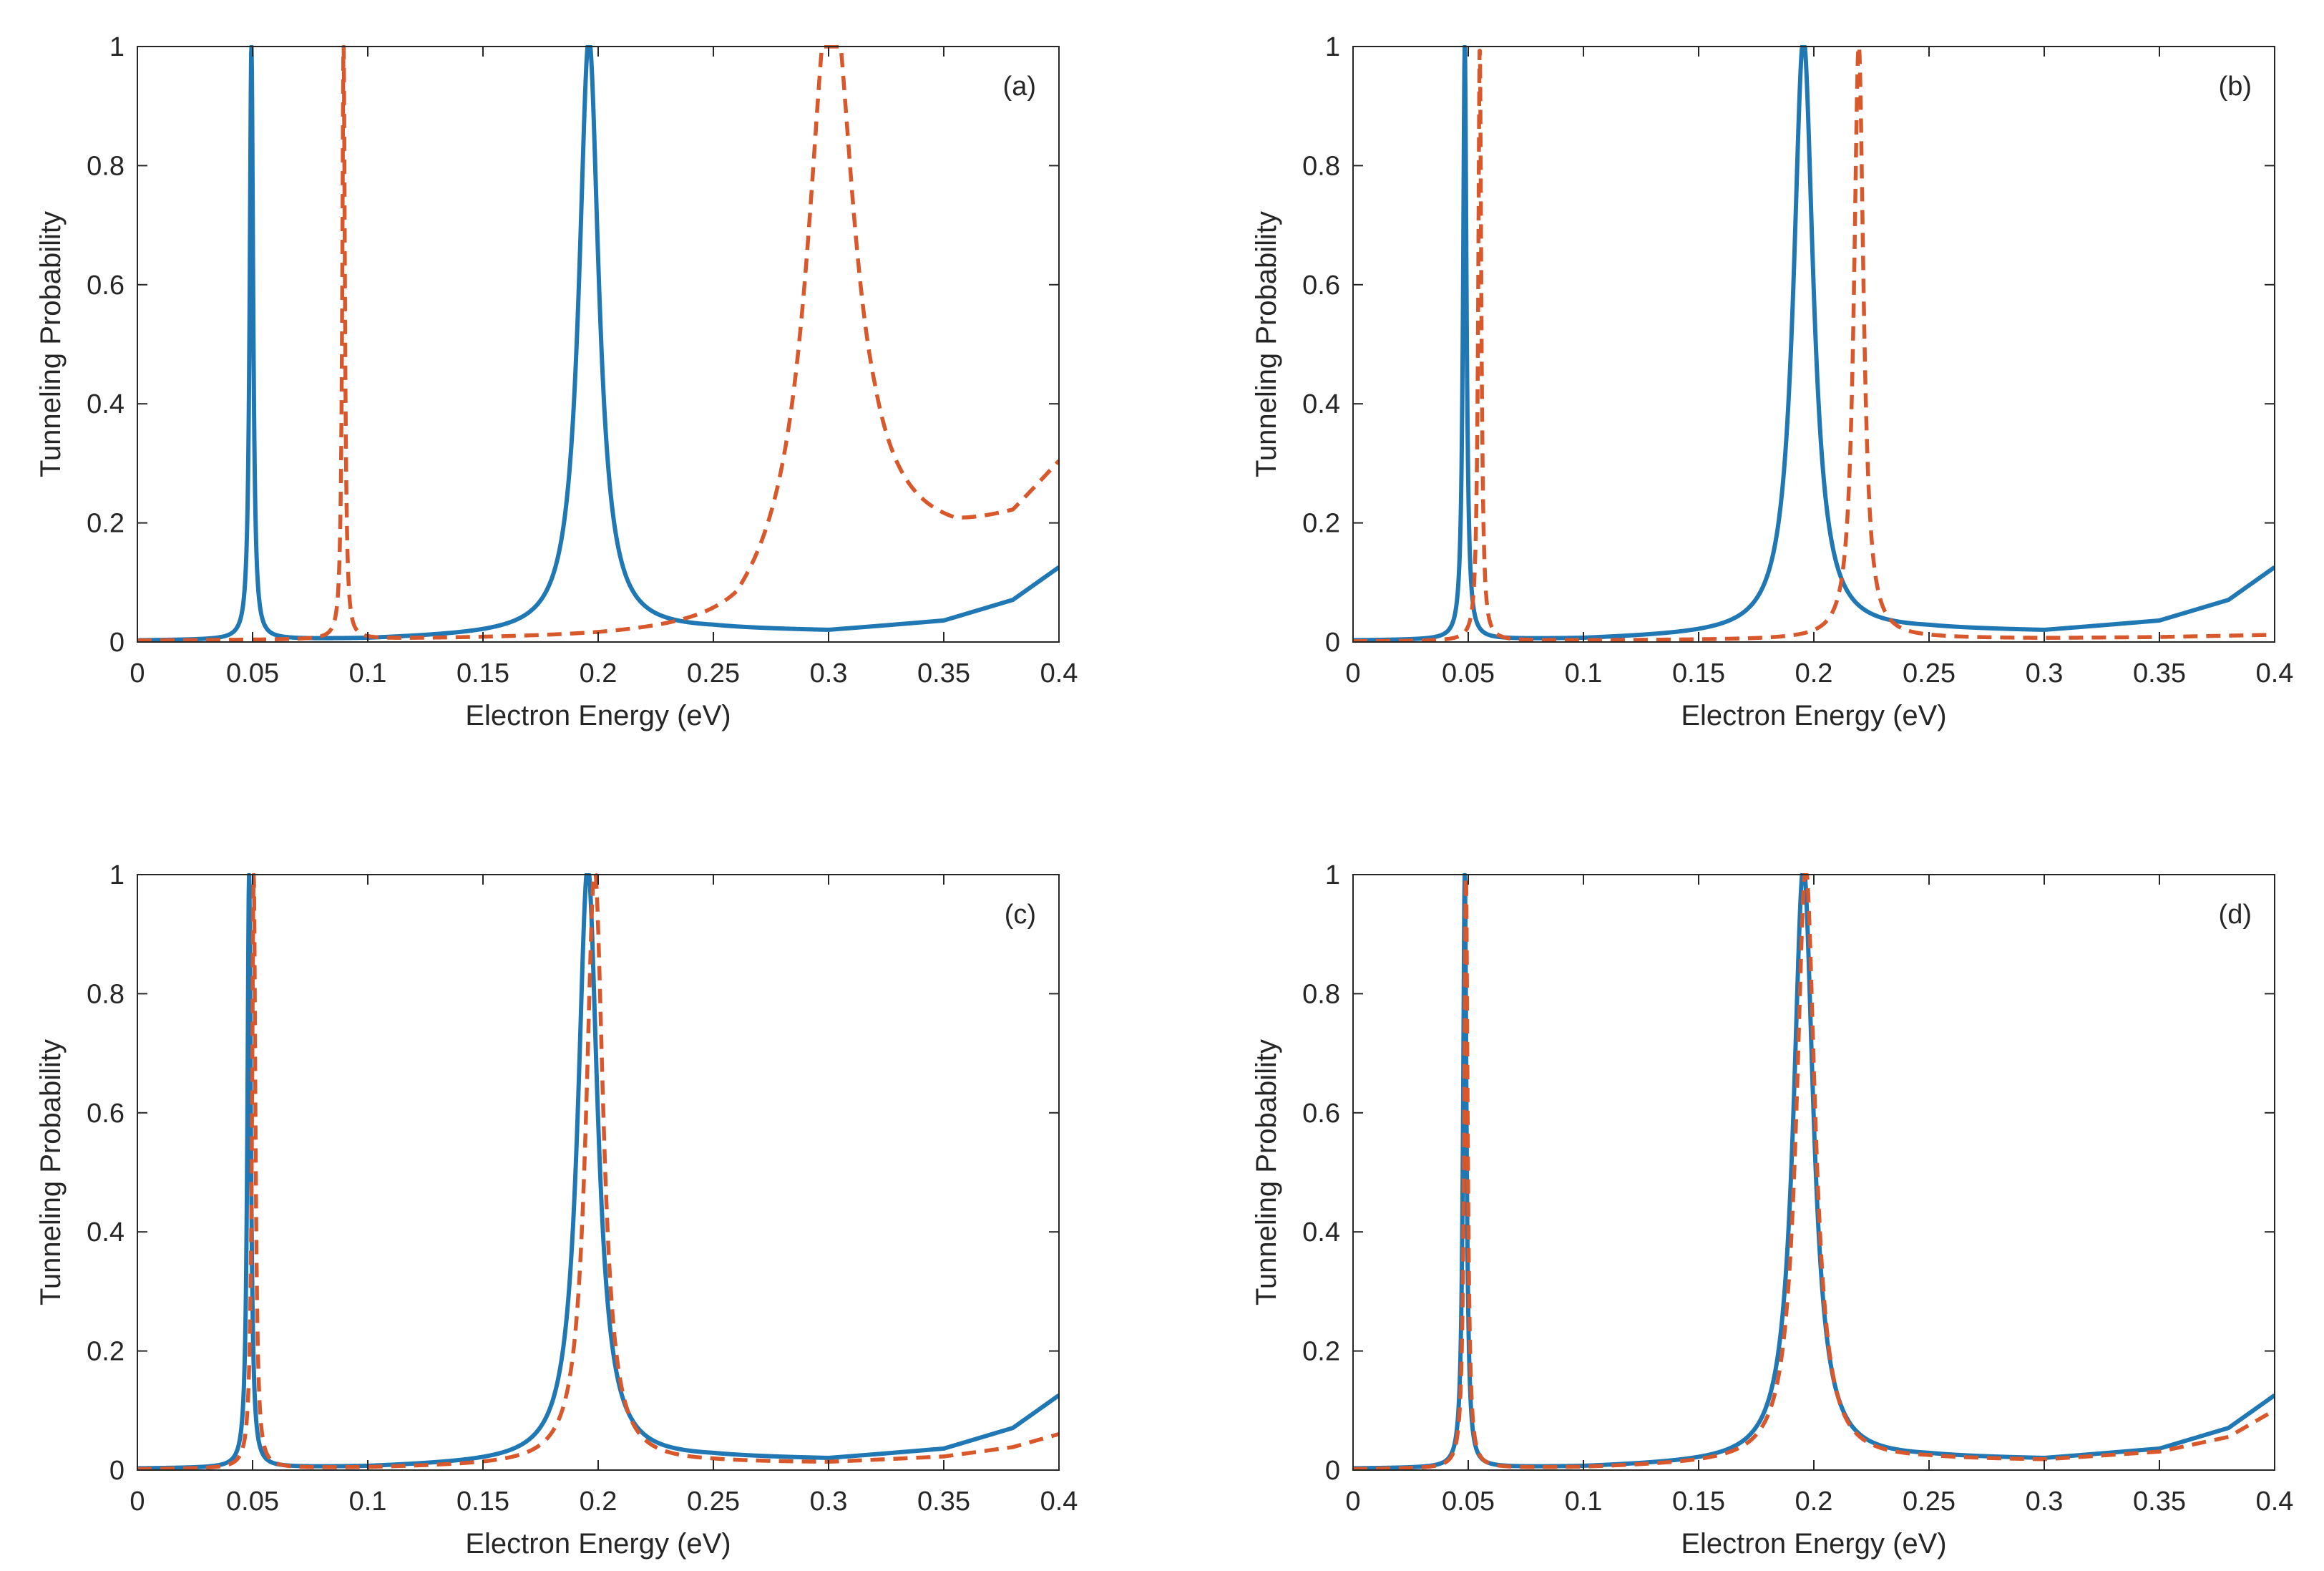 Image resolution: width=2324 pixels, height=1571 pixels. What do you see at coordinates (2236, 87) in the screenshot?
I see `panel-label: (b)` at bounding box center [2236, 87].